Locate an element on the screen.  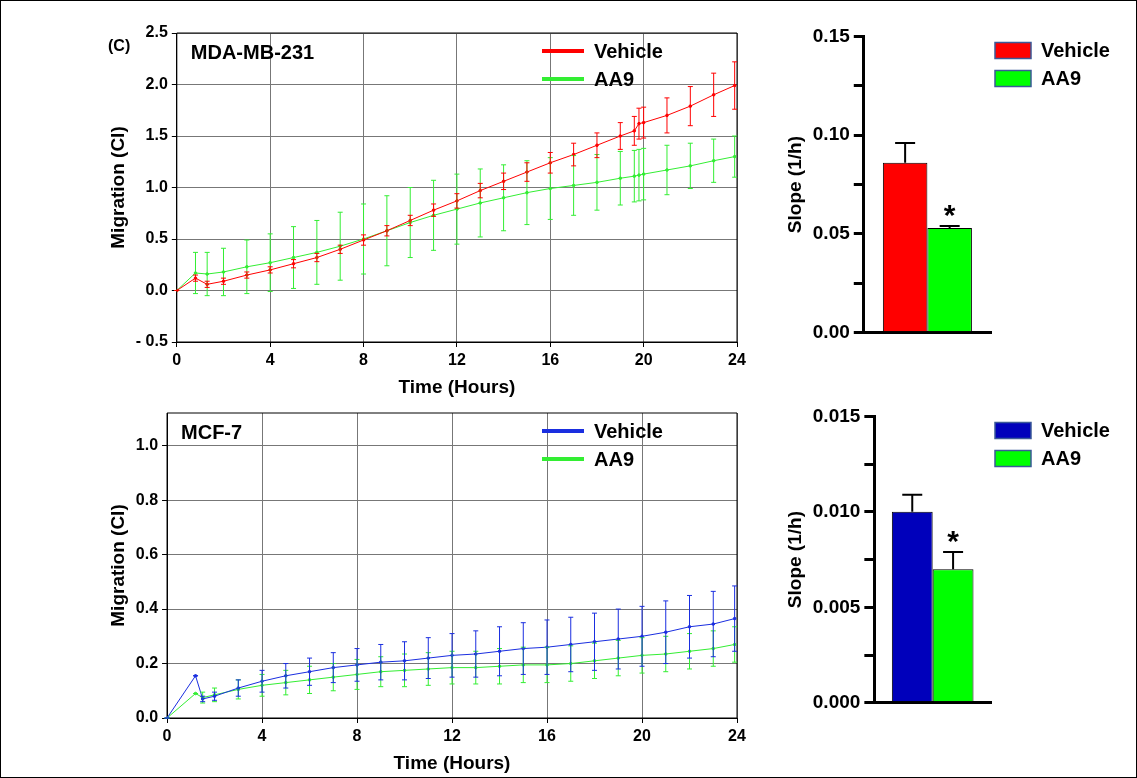
y-tick-label: 0.10 is located at coordinates (831, 134).